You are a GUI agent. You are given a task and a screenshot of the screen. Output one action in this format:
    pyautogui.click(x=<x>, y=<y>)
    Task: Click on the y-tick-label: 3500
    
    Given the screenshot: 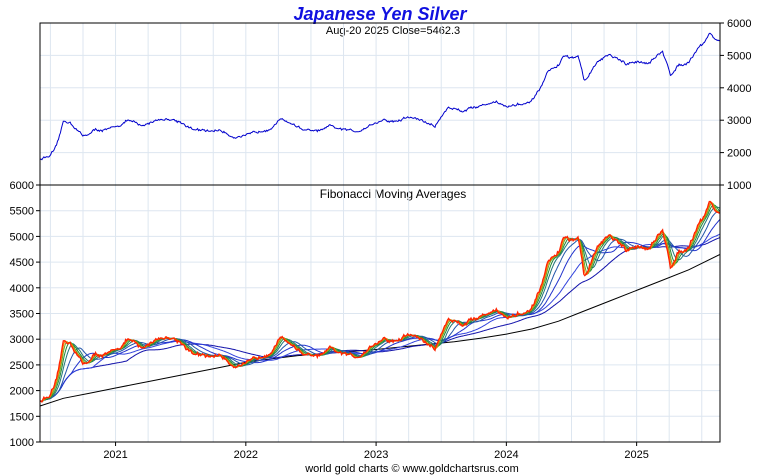 What is the action you would take?
    pyautogui.click(x=22, y=315)
    